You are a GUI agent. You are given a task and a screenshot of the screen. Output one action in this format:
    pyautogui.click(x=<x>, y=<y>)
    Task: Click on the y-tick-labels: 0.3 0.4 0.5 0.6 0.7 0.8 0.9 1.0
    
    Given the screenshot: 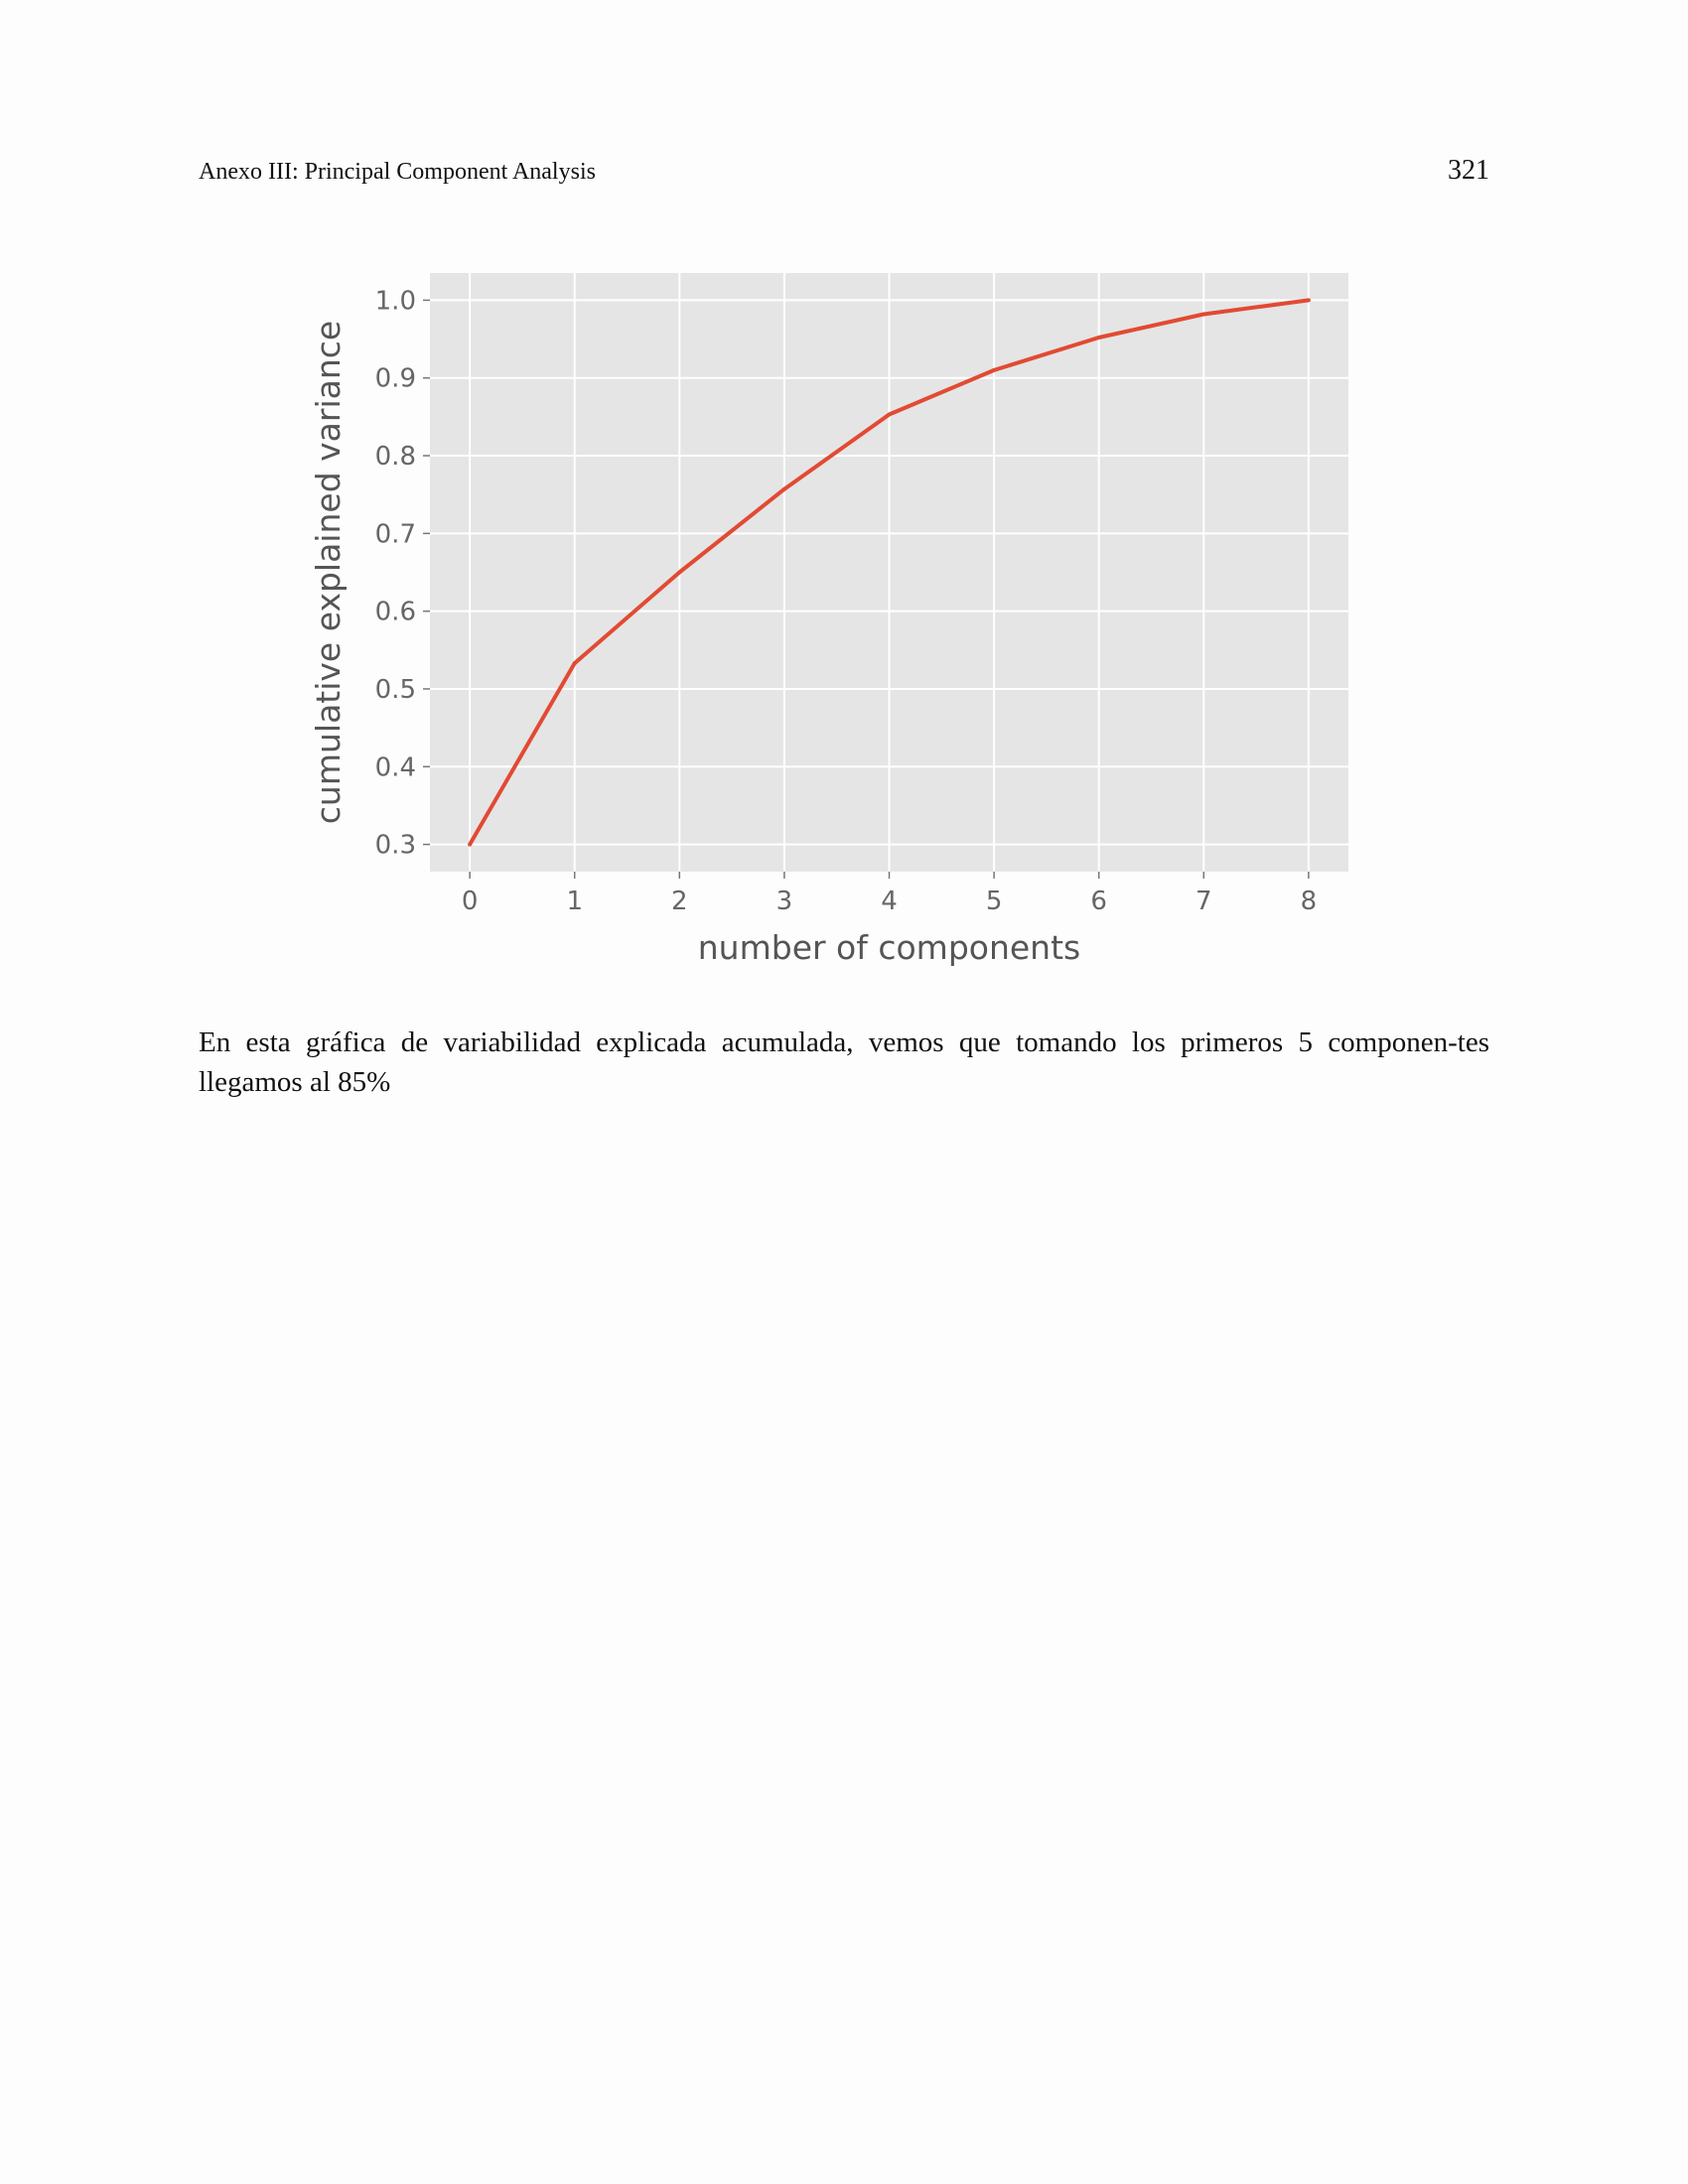 What is the action you would take?
    pyautogui.click(x=395, y=573)
    